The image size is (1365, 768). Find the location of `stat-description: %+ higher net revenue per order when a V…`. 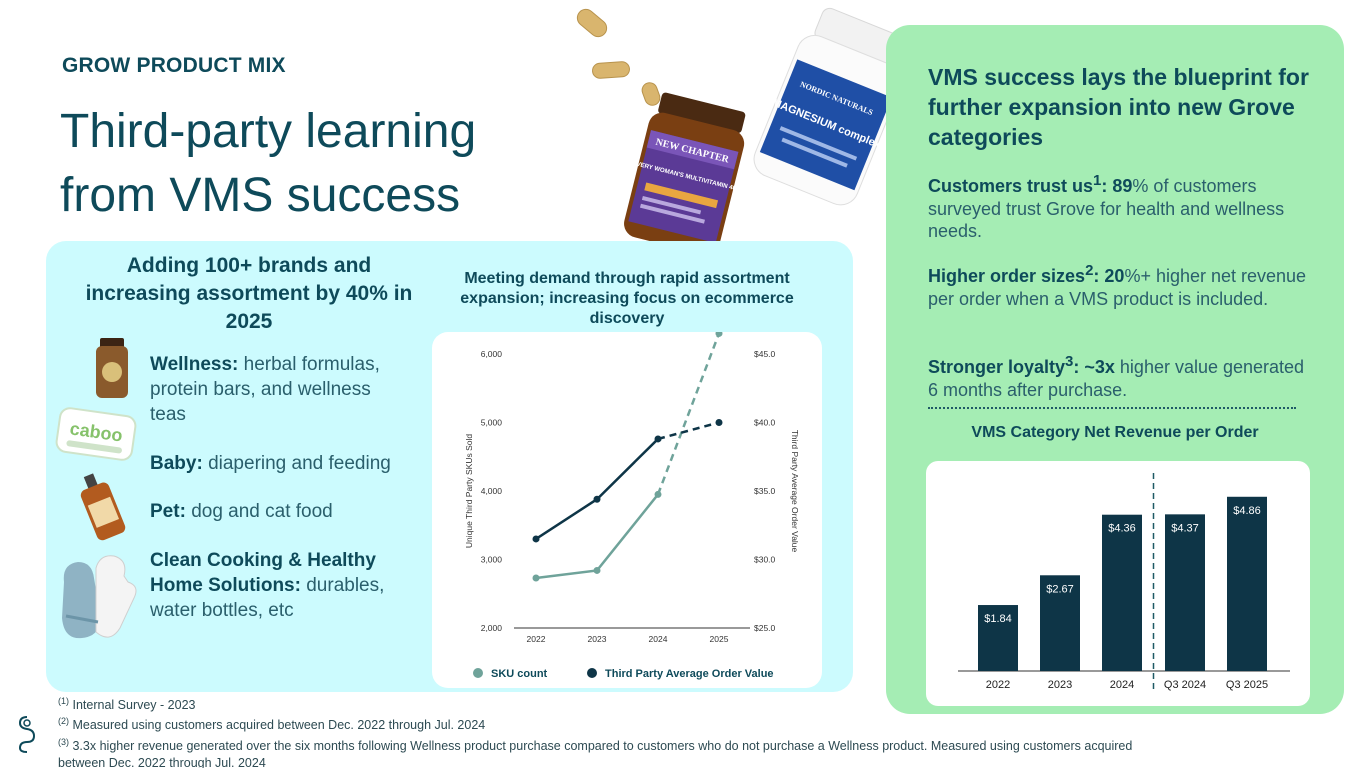

stat-description: %+ higher net revenue per order when a V… is located at coordinates (1117, 287).